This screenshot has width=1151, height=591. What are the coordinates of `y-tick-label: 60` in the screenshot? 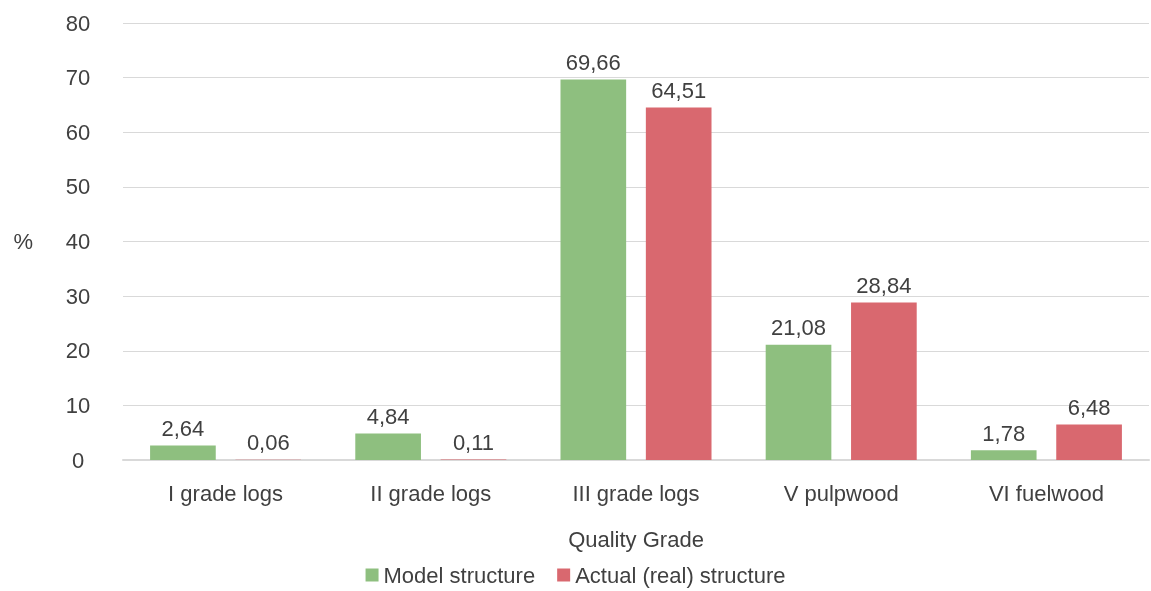 It's located at (78, 132).